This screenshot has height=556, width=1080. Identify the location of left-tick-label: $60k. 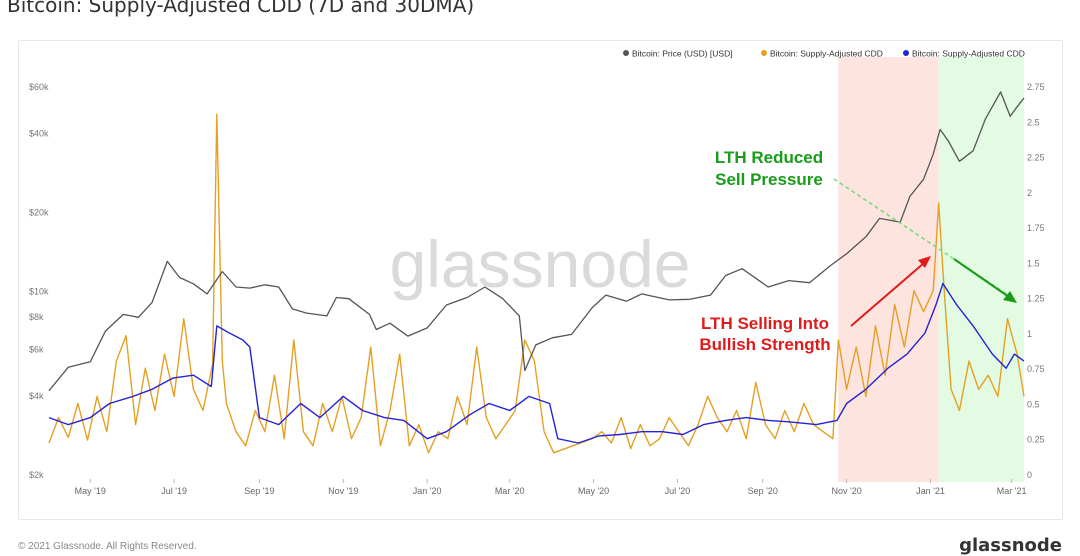
(39, 87).